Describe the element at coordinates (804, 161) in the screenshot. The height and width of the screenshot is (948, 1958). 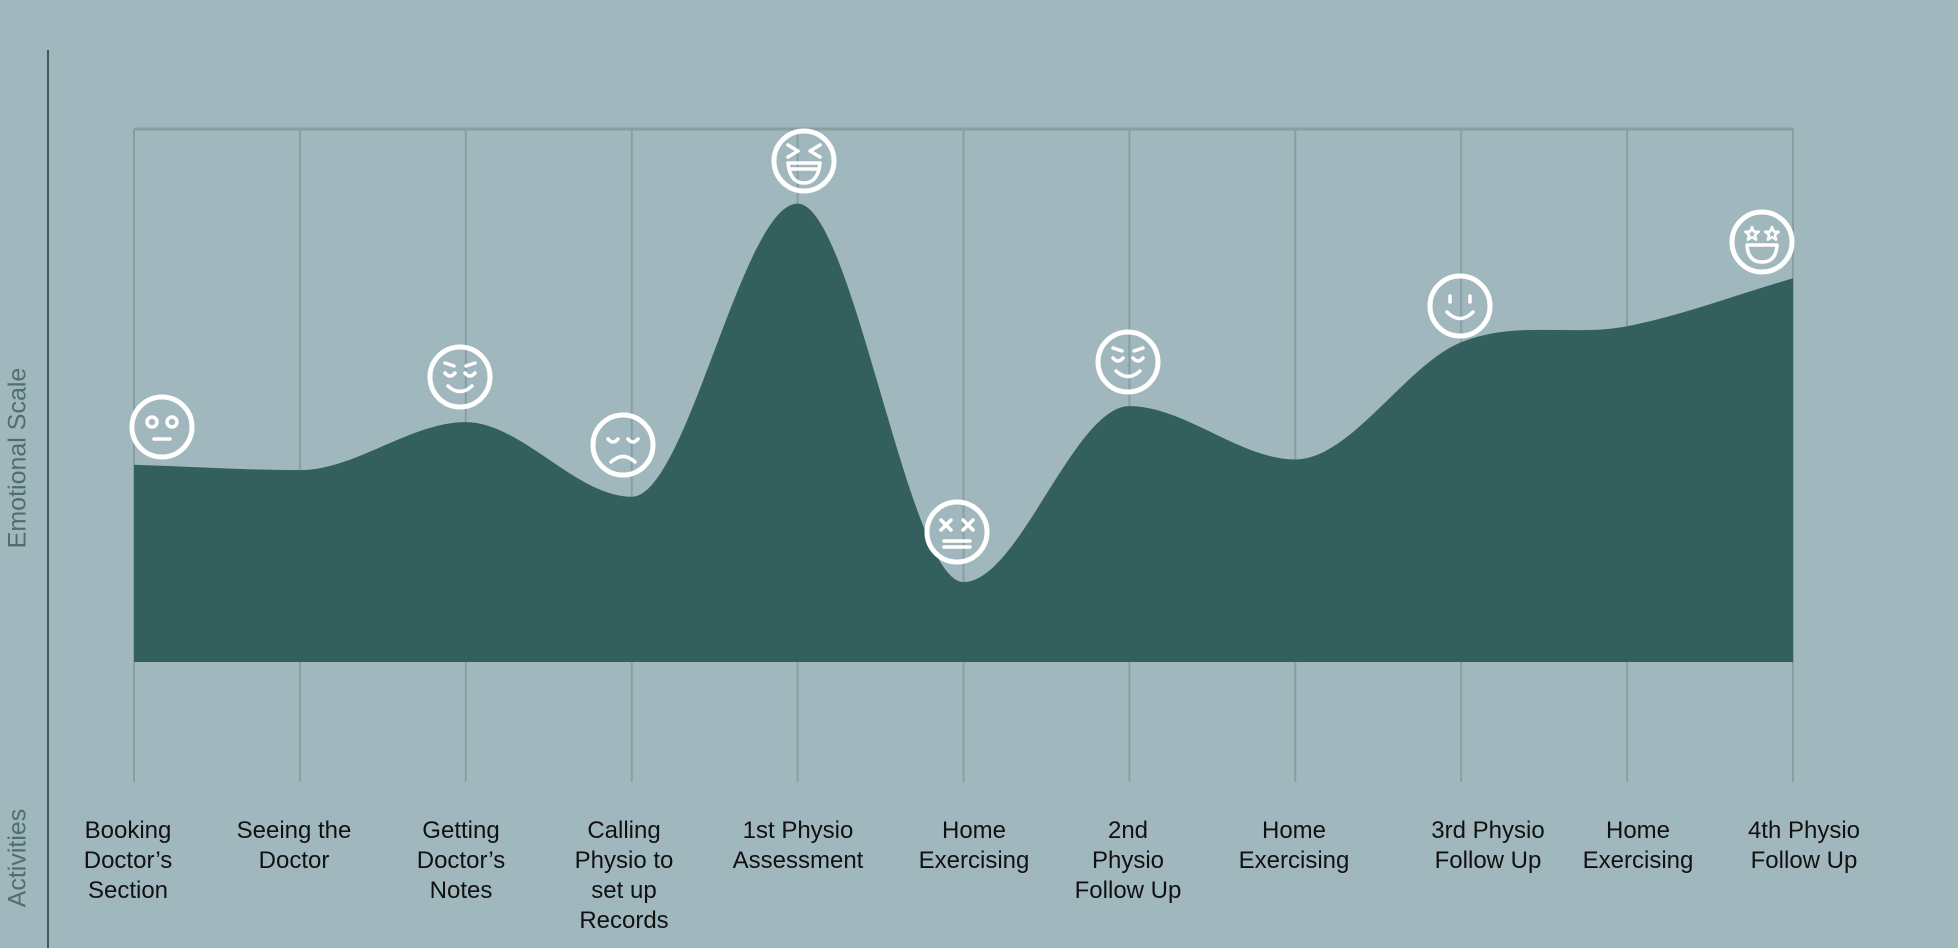
I see `laughing-face-icon` at that location.